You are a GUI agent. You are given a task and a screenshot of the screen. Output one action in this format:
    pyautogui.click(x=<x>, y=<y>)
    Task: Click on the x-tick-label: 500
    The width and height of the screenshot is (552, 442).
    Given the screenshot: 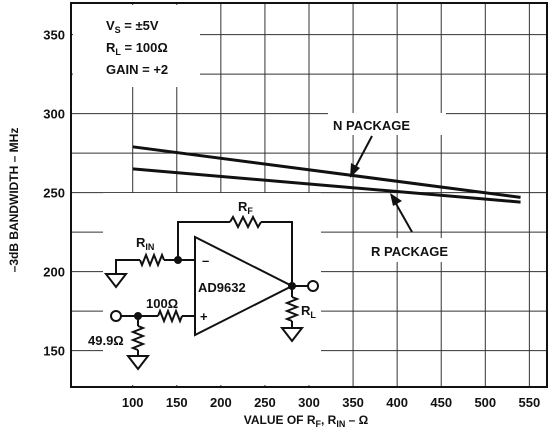 What is the action you would take?
    pyautogui.click(x=485, y=402)
    